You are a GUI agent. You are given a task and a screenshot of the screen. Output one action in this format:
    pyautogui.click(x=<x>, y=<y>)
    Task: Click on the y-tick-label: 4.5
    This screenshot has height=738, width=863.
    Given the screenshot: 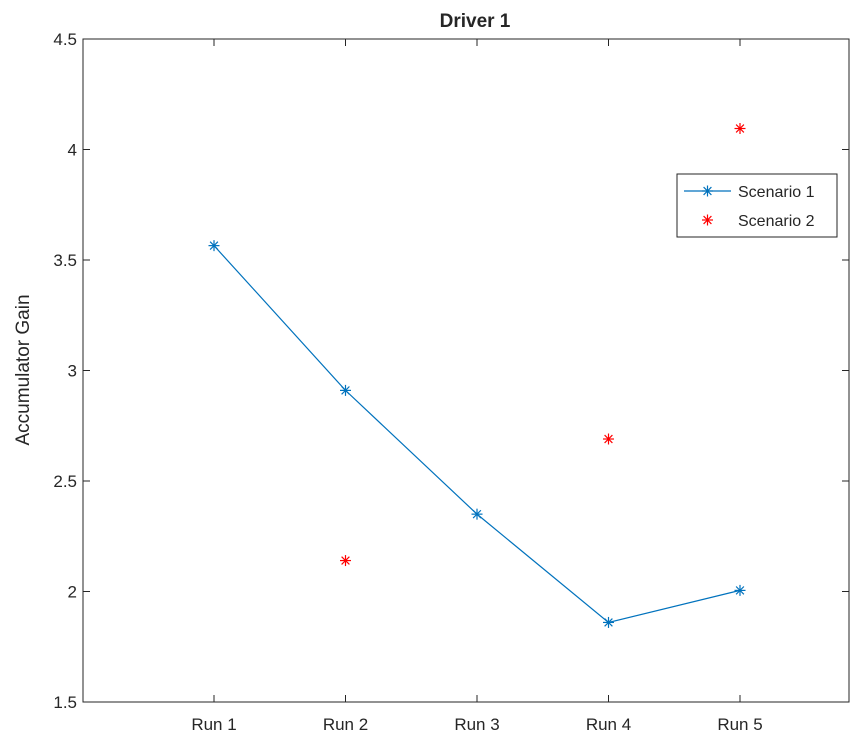 What is the action you would take?
    pyautogui.click(x=65, y=39)
    